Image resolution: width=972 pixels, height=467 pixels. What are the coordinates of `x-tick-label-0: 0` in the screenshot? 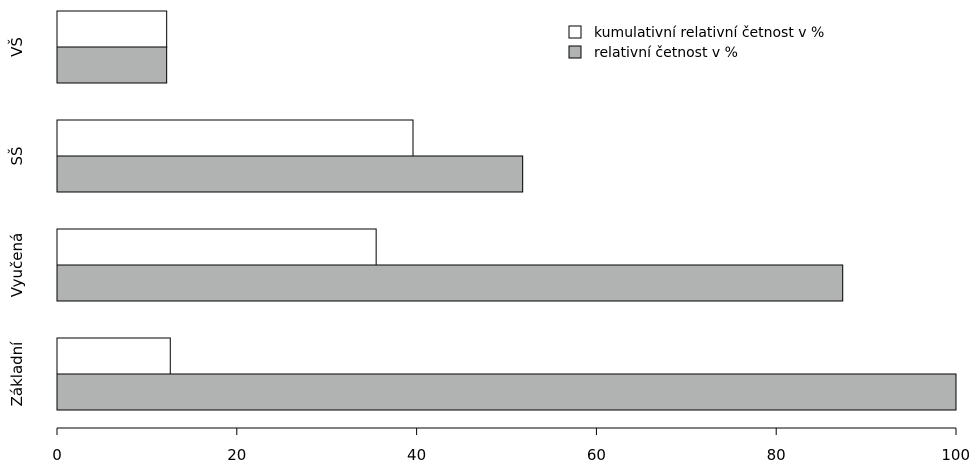 It's located at (57, 455).